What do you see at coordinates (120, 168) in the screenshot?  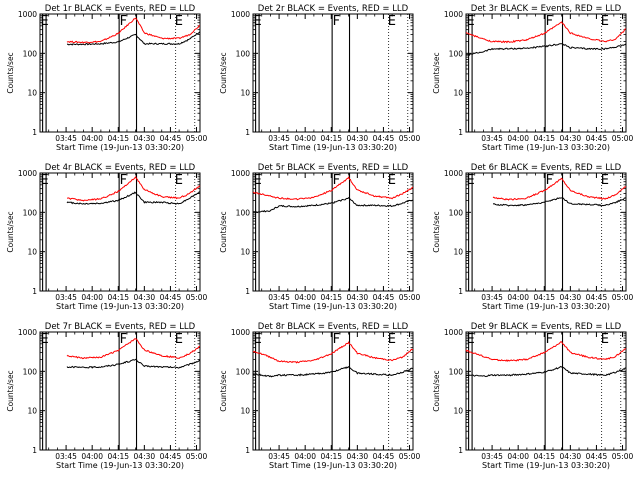 I see `panel-title: Det 4r BLACK = Events, RED = LLD` at bounding box center [120, 168].